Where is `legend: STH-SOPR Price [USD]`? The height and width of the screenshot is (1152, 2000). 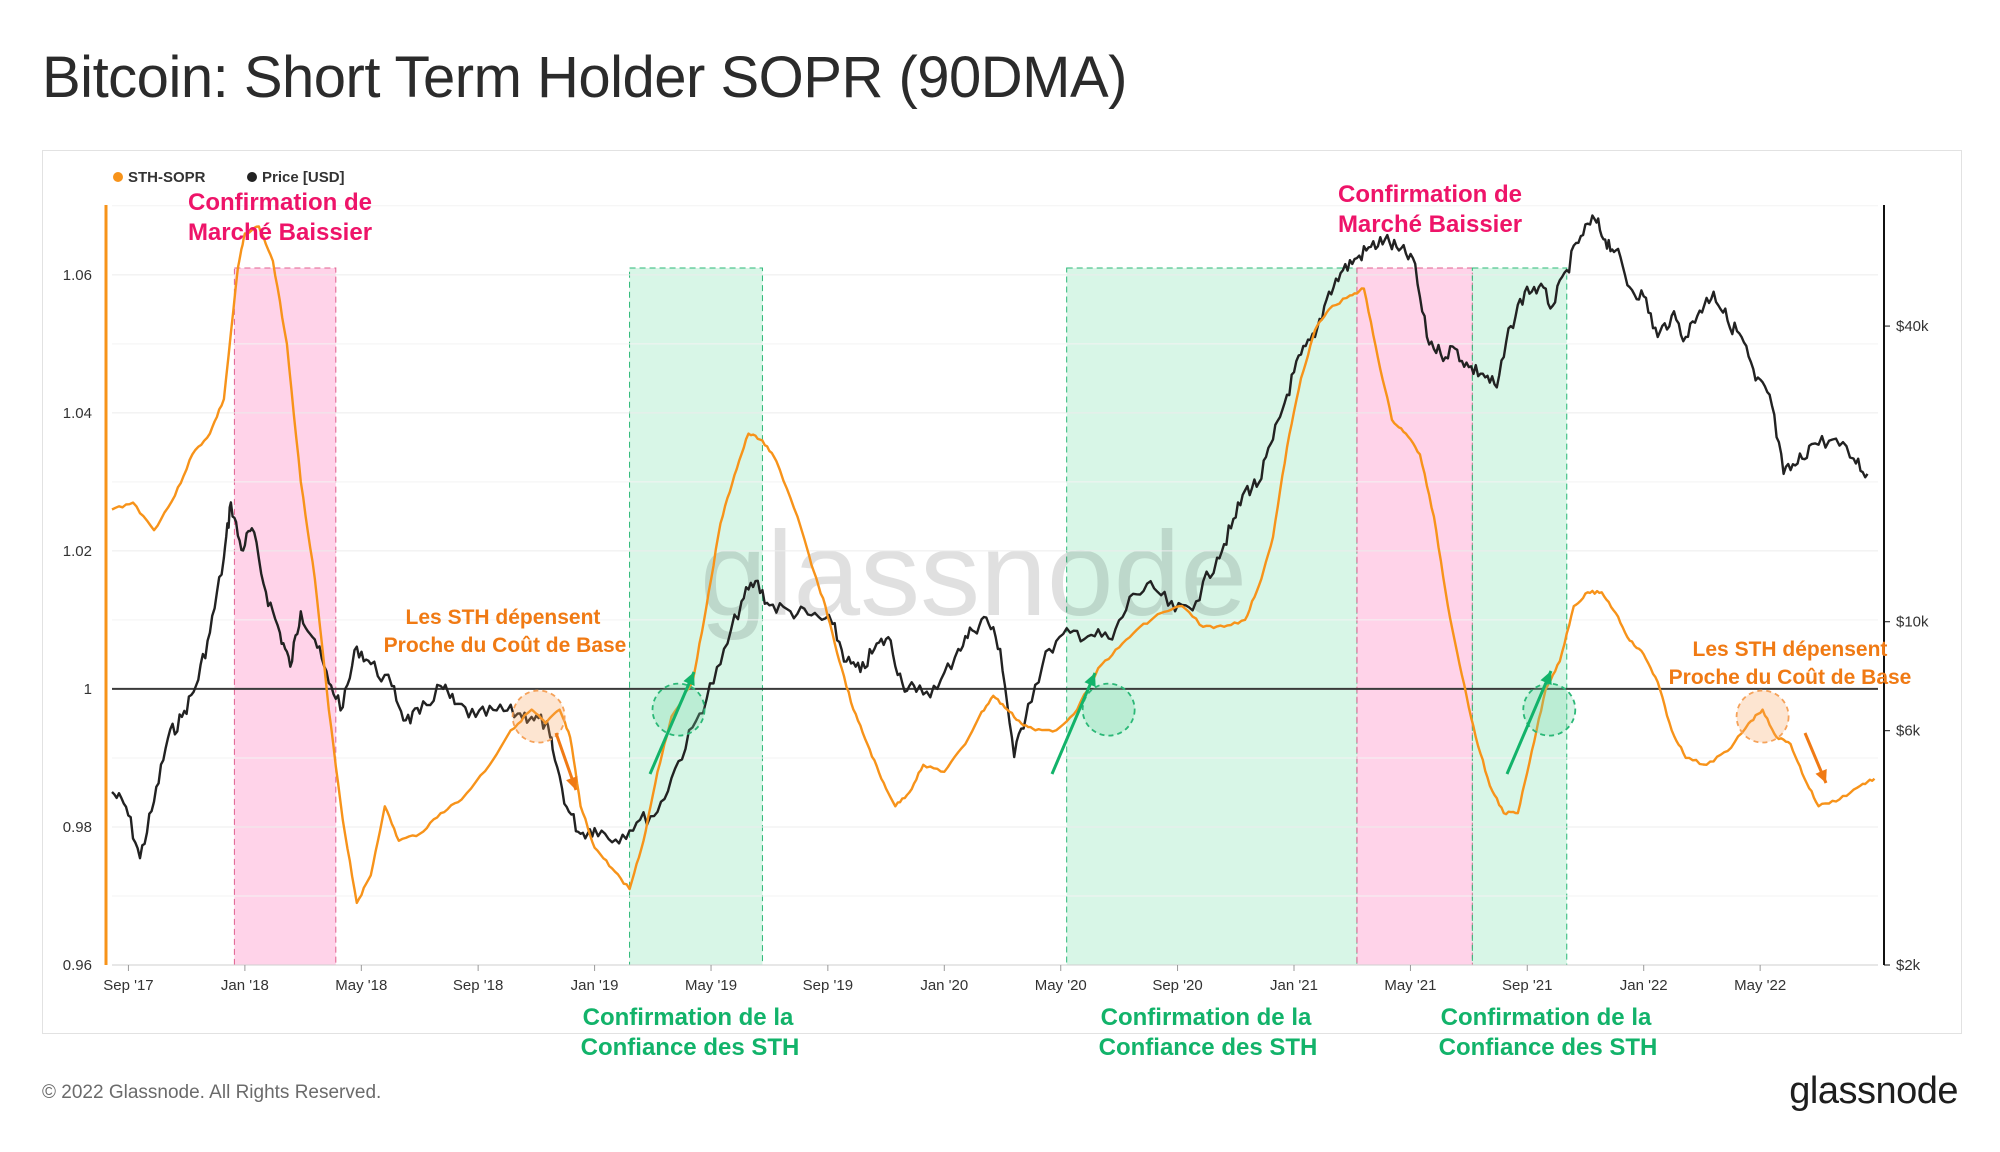
legend: STH-SOPR Price [USD] is located at coordinates (229, 177).